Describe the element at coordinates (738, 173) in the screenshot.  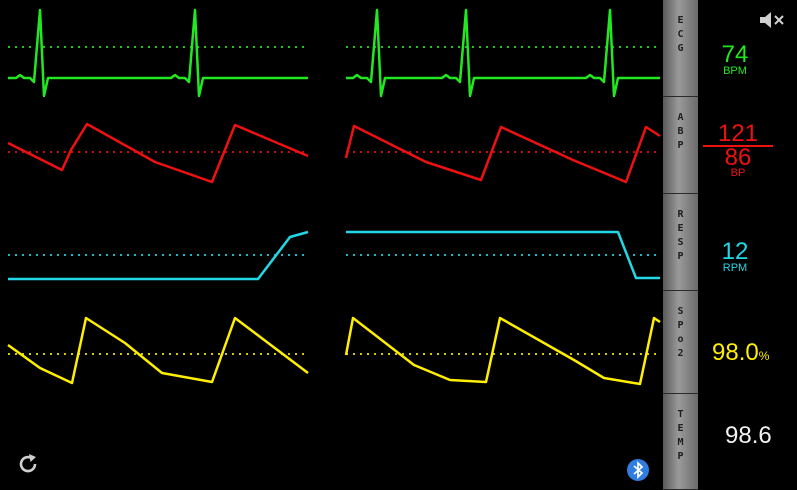
I see `bp-unit: BP` at that location.